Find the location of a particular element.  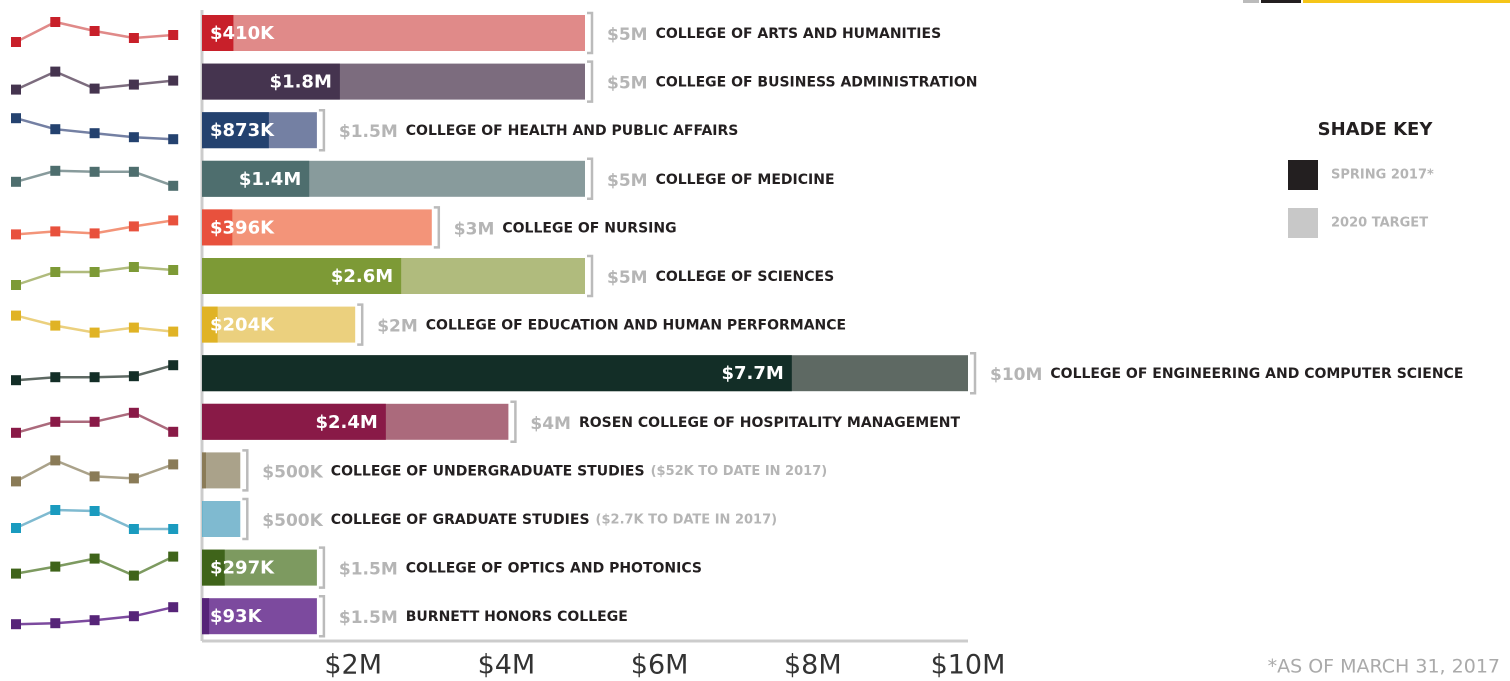

x-tick-label: $8M is located at coordinates (813, 665).